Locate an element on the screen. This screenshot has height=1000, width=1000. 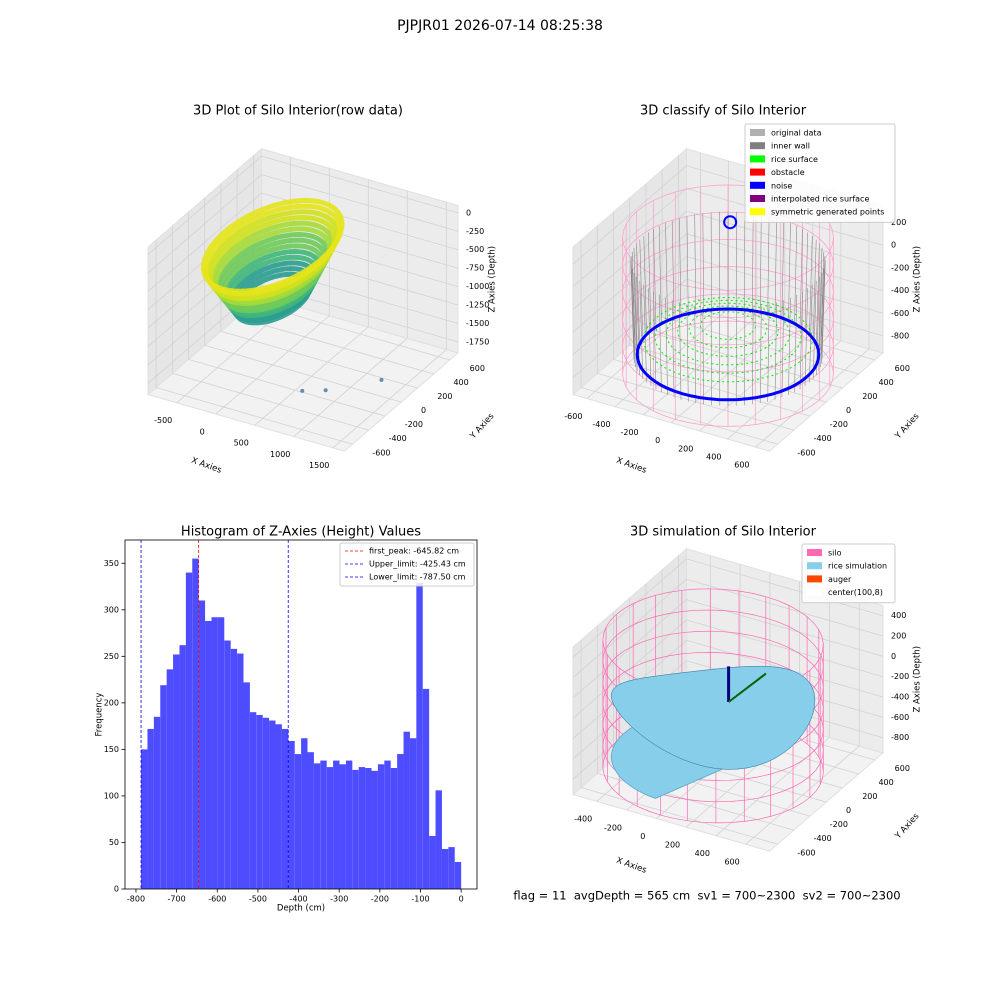
panel-title: 3D classify of Silo Interior is located at coordinates (723, 111).